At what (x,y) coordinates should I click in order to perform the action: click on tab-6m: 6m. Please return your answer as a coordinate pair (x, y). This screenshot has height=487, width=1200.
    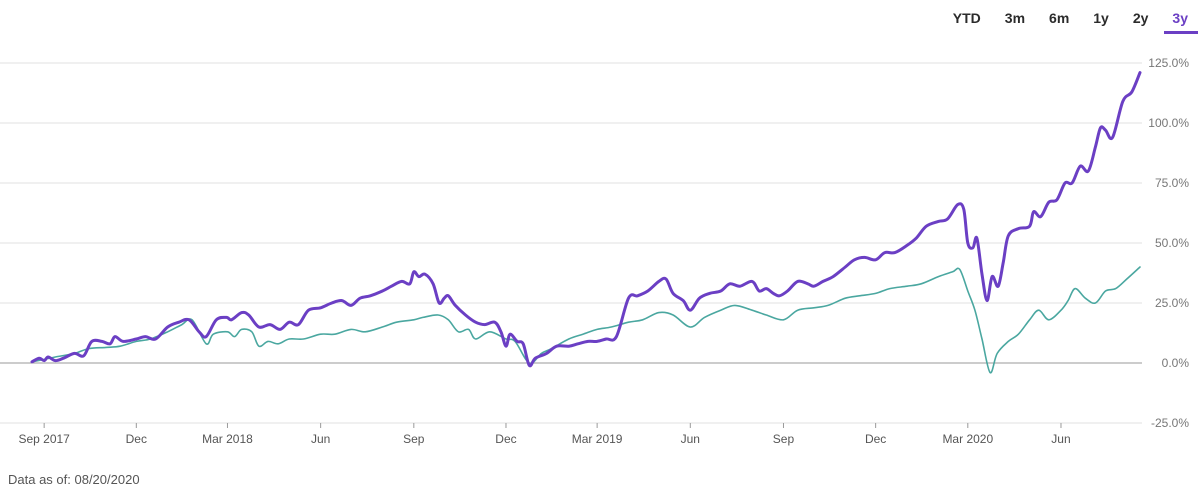
    Looking at the image, I should click on (1059, 18).